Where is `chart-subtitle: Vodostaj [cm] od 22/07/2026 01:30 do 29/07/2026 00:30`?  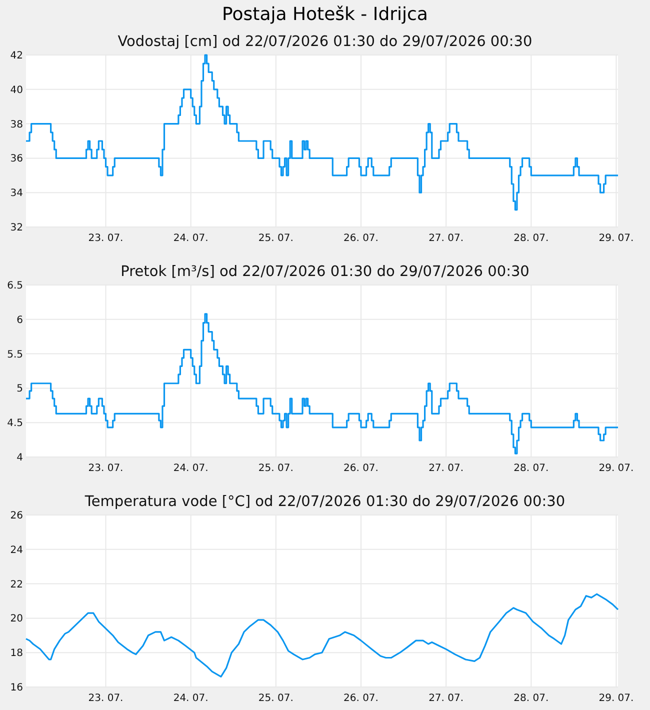 chart-subtitle: Vodostaj [cm] od 22/07/2026 01:30 do 29/07/2026 00:30 is located at coordinates (325, 42).